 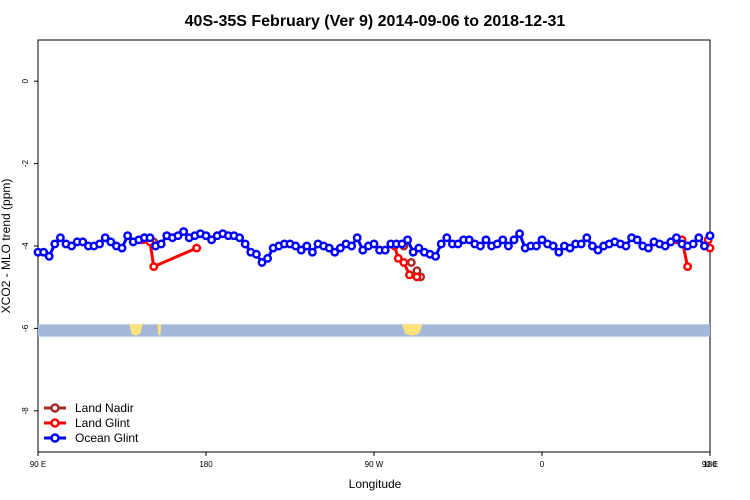 I want to click on ocean-strip, so click(x=374, y=330).